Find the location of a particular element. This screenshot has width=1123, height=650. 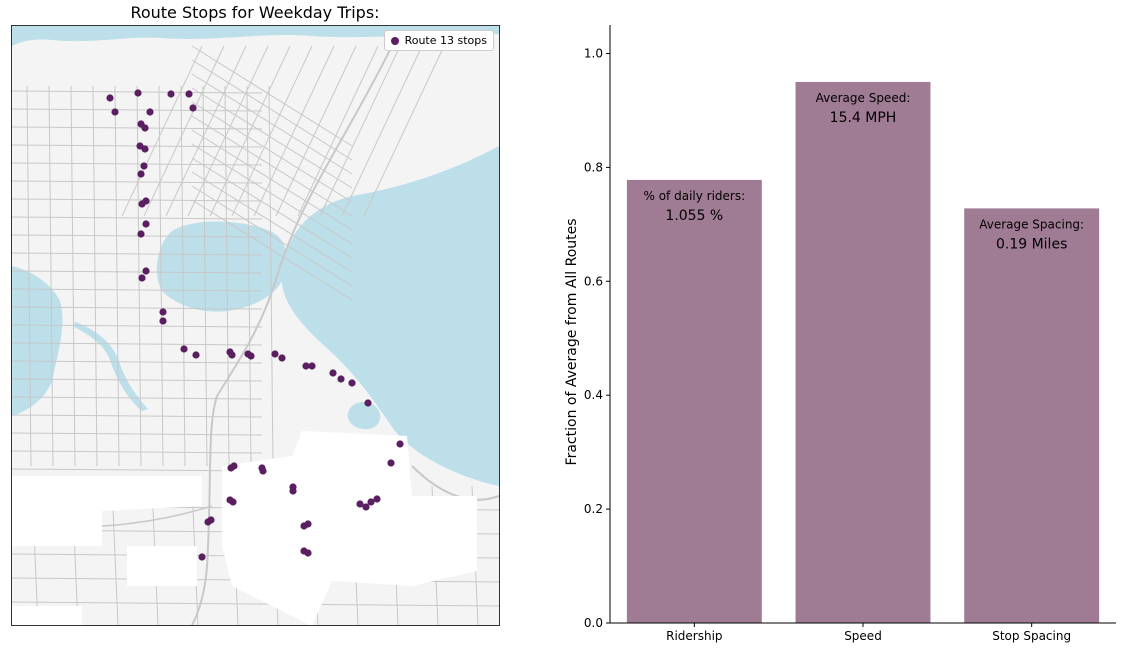

campus-layer is located at coordinates (244, 528).